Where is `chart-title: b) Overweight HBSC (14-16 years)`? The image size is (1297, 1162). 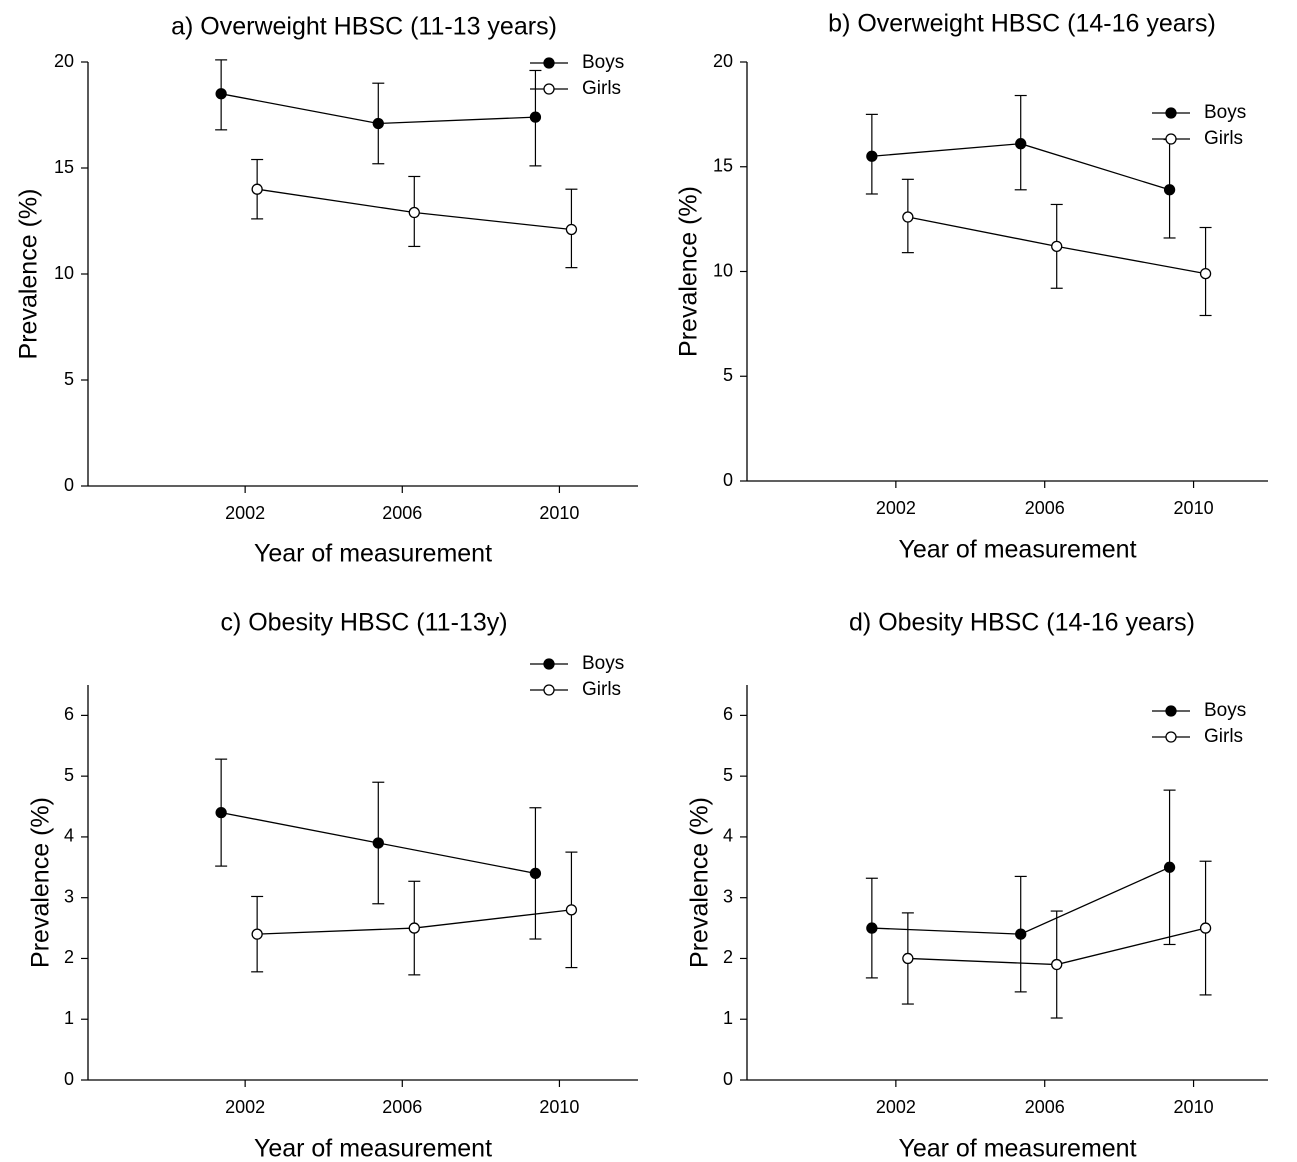
chart-title: b) Overweight HBSC (14-16 years) is located at coordinates (1022, 24).